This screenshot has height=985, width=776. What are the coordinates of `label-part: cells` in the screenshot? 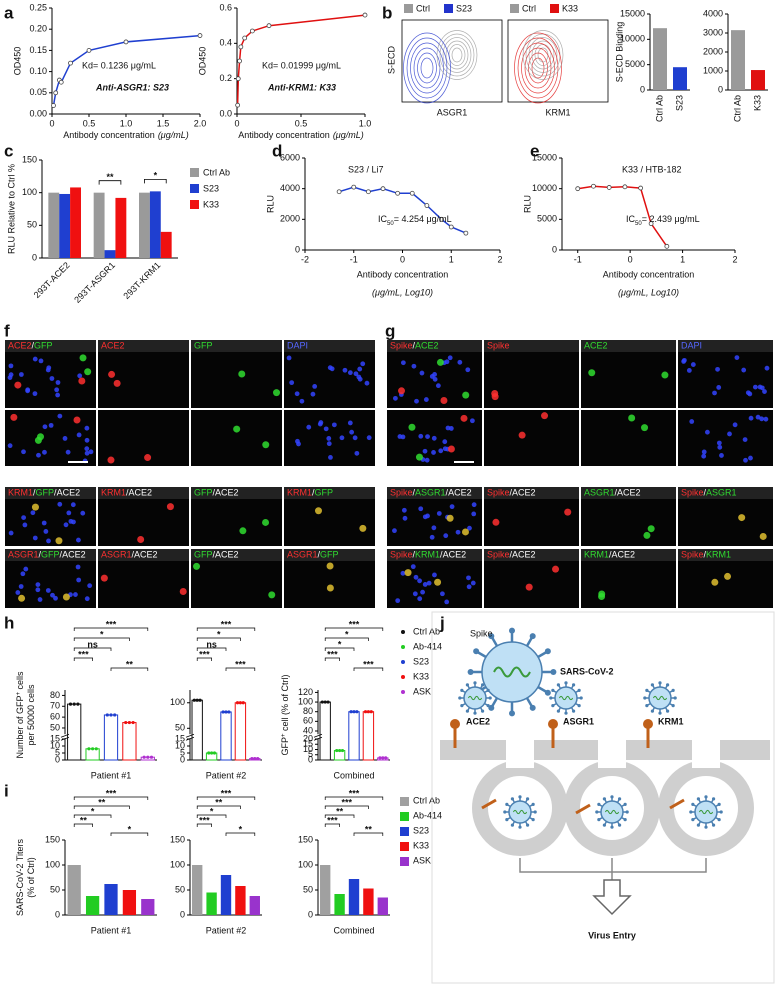 It's located at (20, 681).